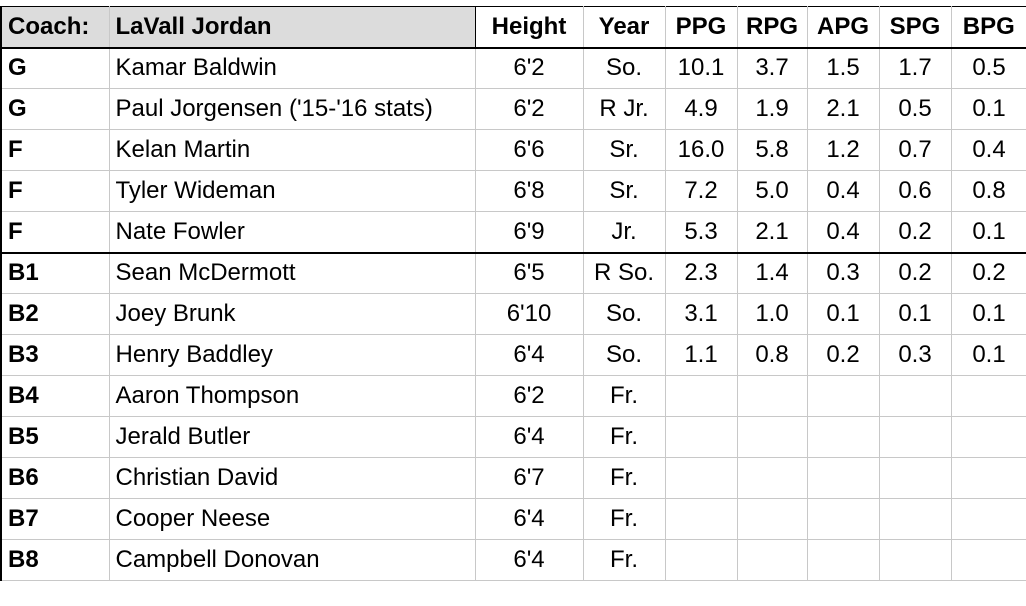  I want to click on player-name-cell: Joey Brunk, so click(292, 314).